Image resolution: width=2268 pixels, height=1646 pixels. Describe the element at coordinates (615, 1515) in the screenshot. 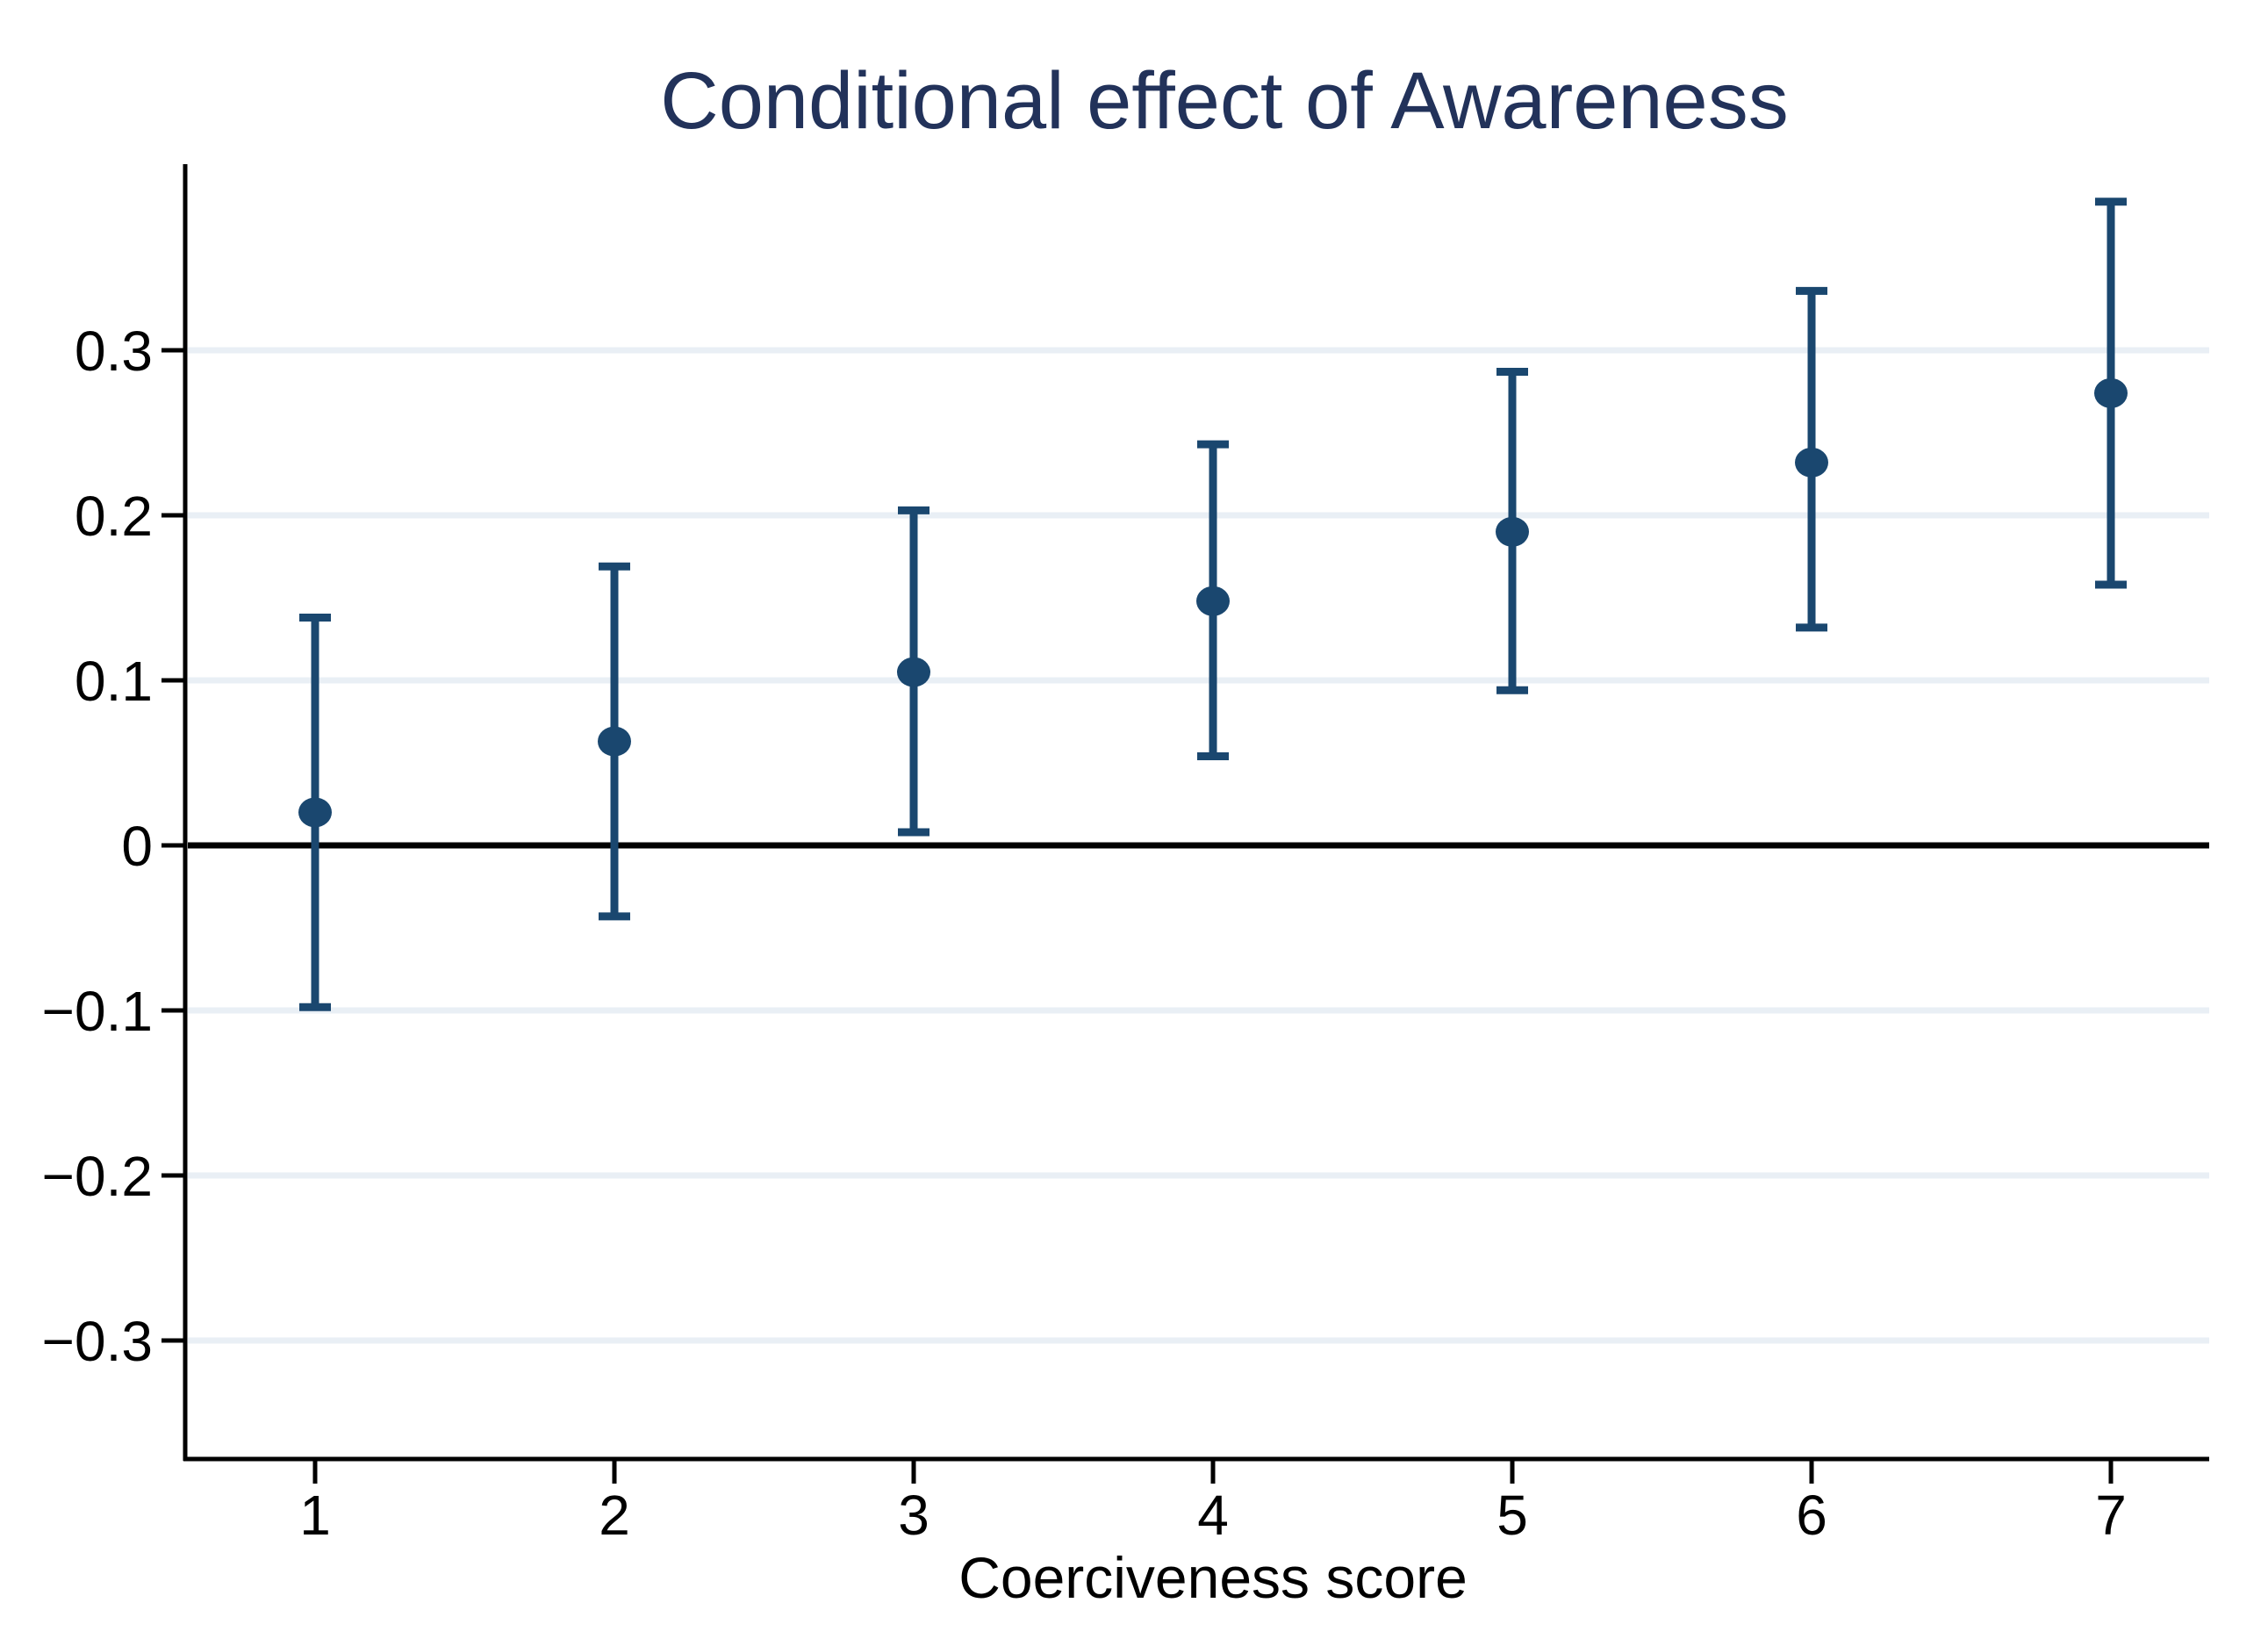

I see `x-axis-tick-label: 2` at that location.